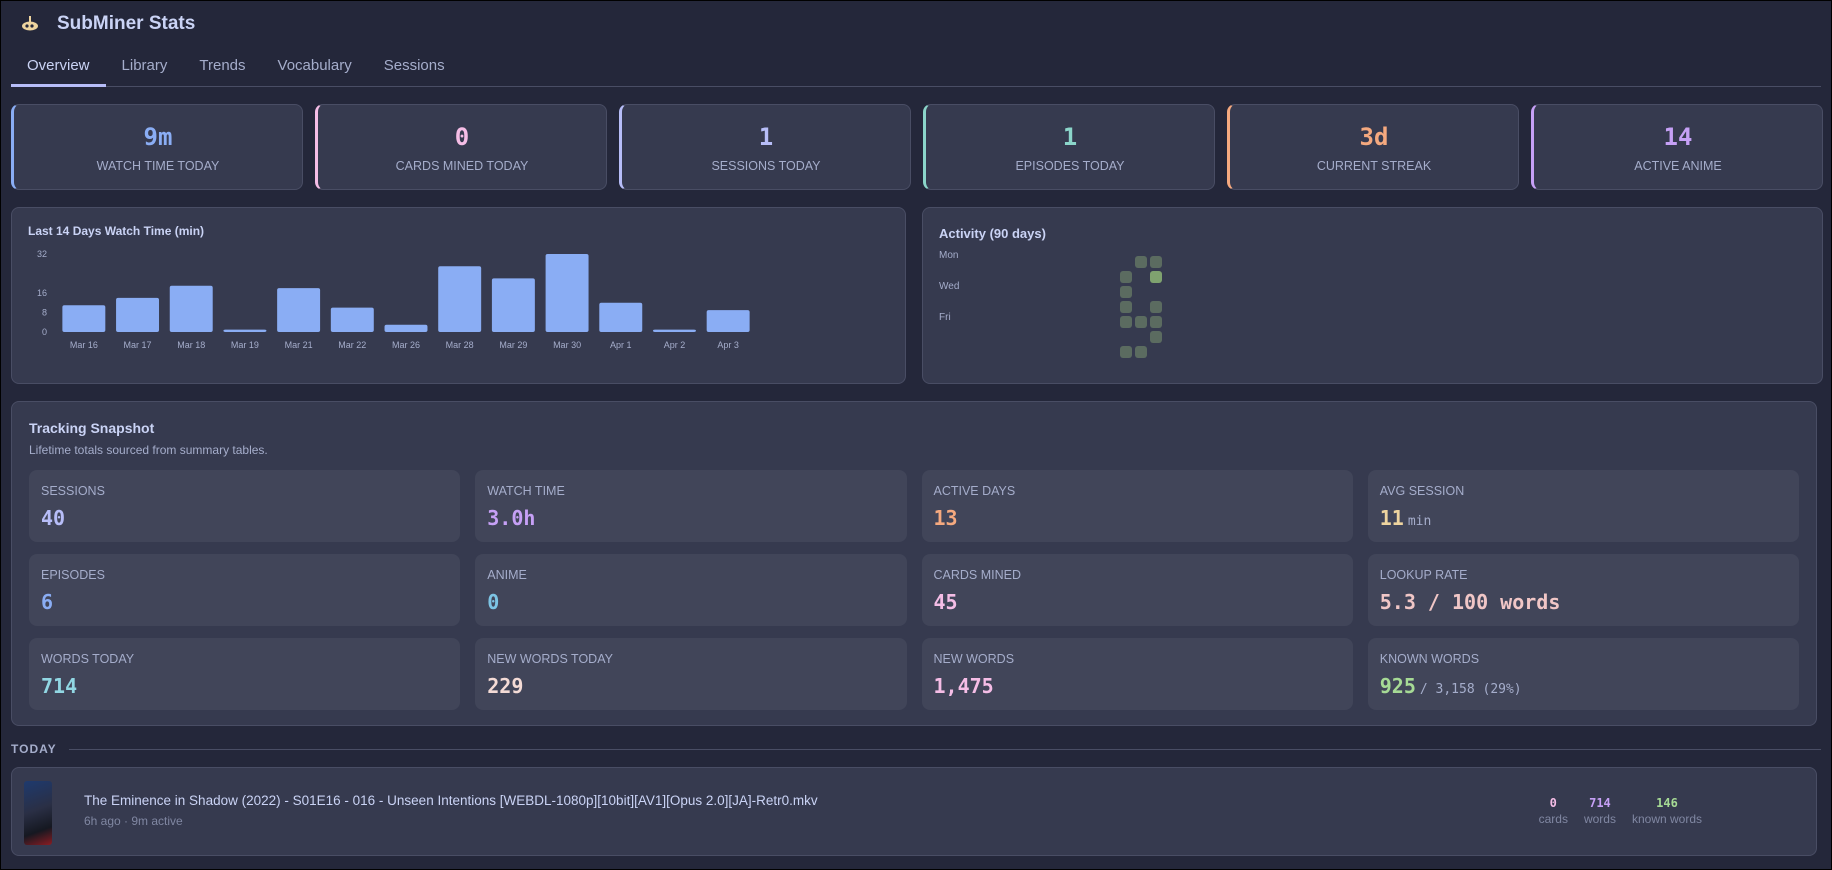 The width and height of the screenshot is (1832, 870). I want to click on cell-value: 6, so click(47, 602).